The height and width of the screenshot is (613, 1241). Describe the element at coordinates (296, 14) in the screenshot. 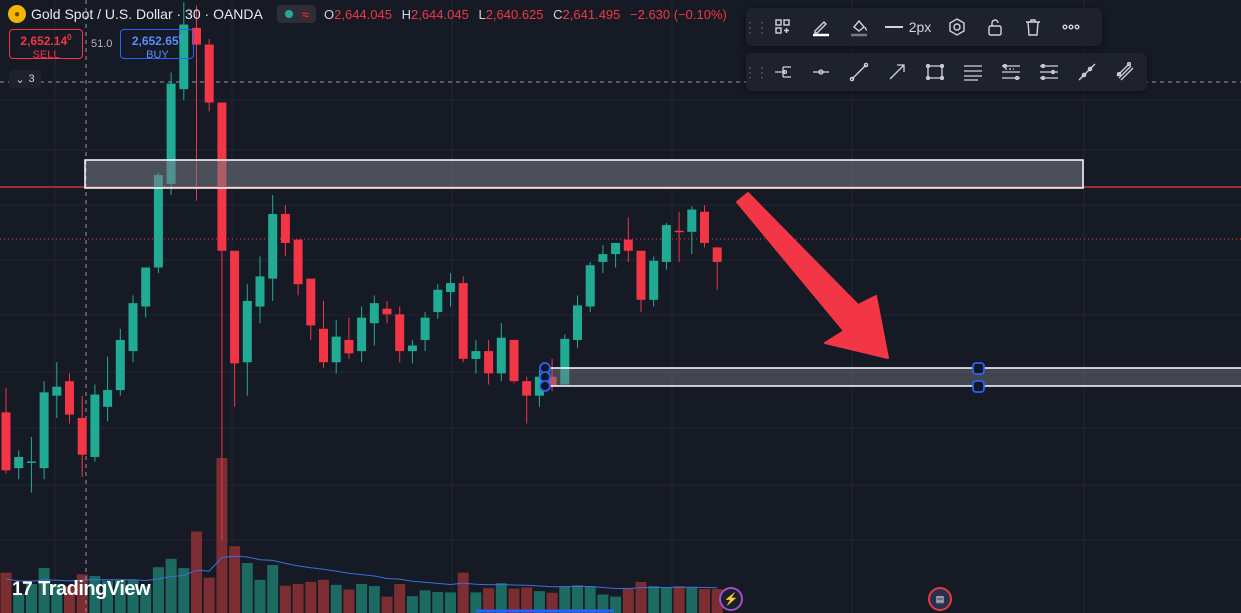

I see `status-pill: ≈` at that location.